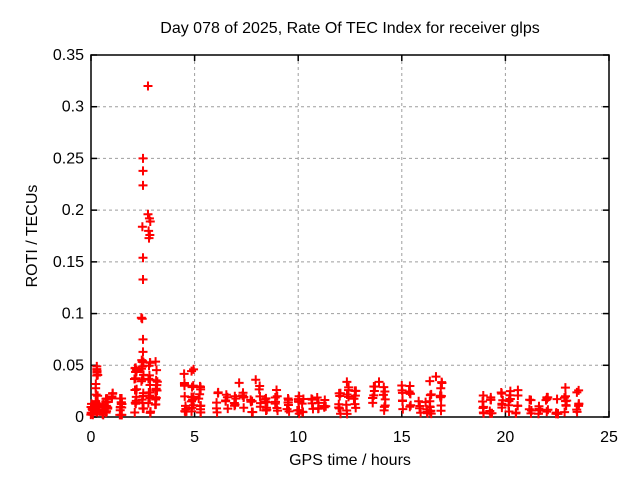 Image resolution: width=640 pixels, height=480 pixels. What do you see at coordinates (298, 437) in the screenshot?
I see `x-tick-label: 10` at bounding box center [298, 437].